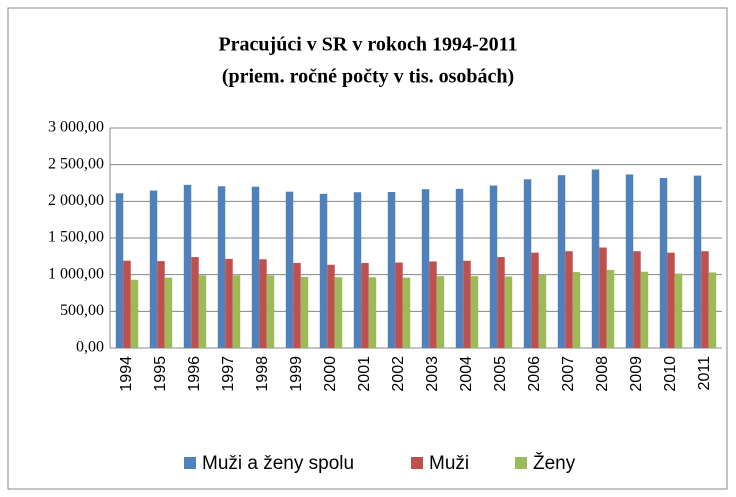  Describe the element at coordinates (76, 237) in the screenshot. I see `y-tick-label: 1 500,00` at that location.